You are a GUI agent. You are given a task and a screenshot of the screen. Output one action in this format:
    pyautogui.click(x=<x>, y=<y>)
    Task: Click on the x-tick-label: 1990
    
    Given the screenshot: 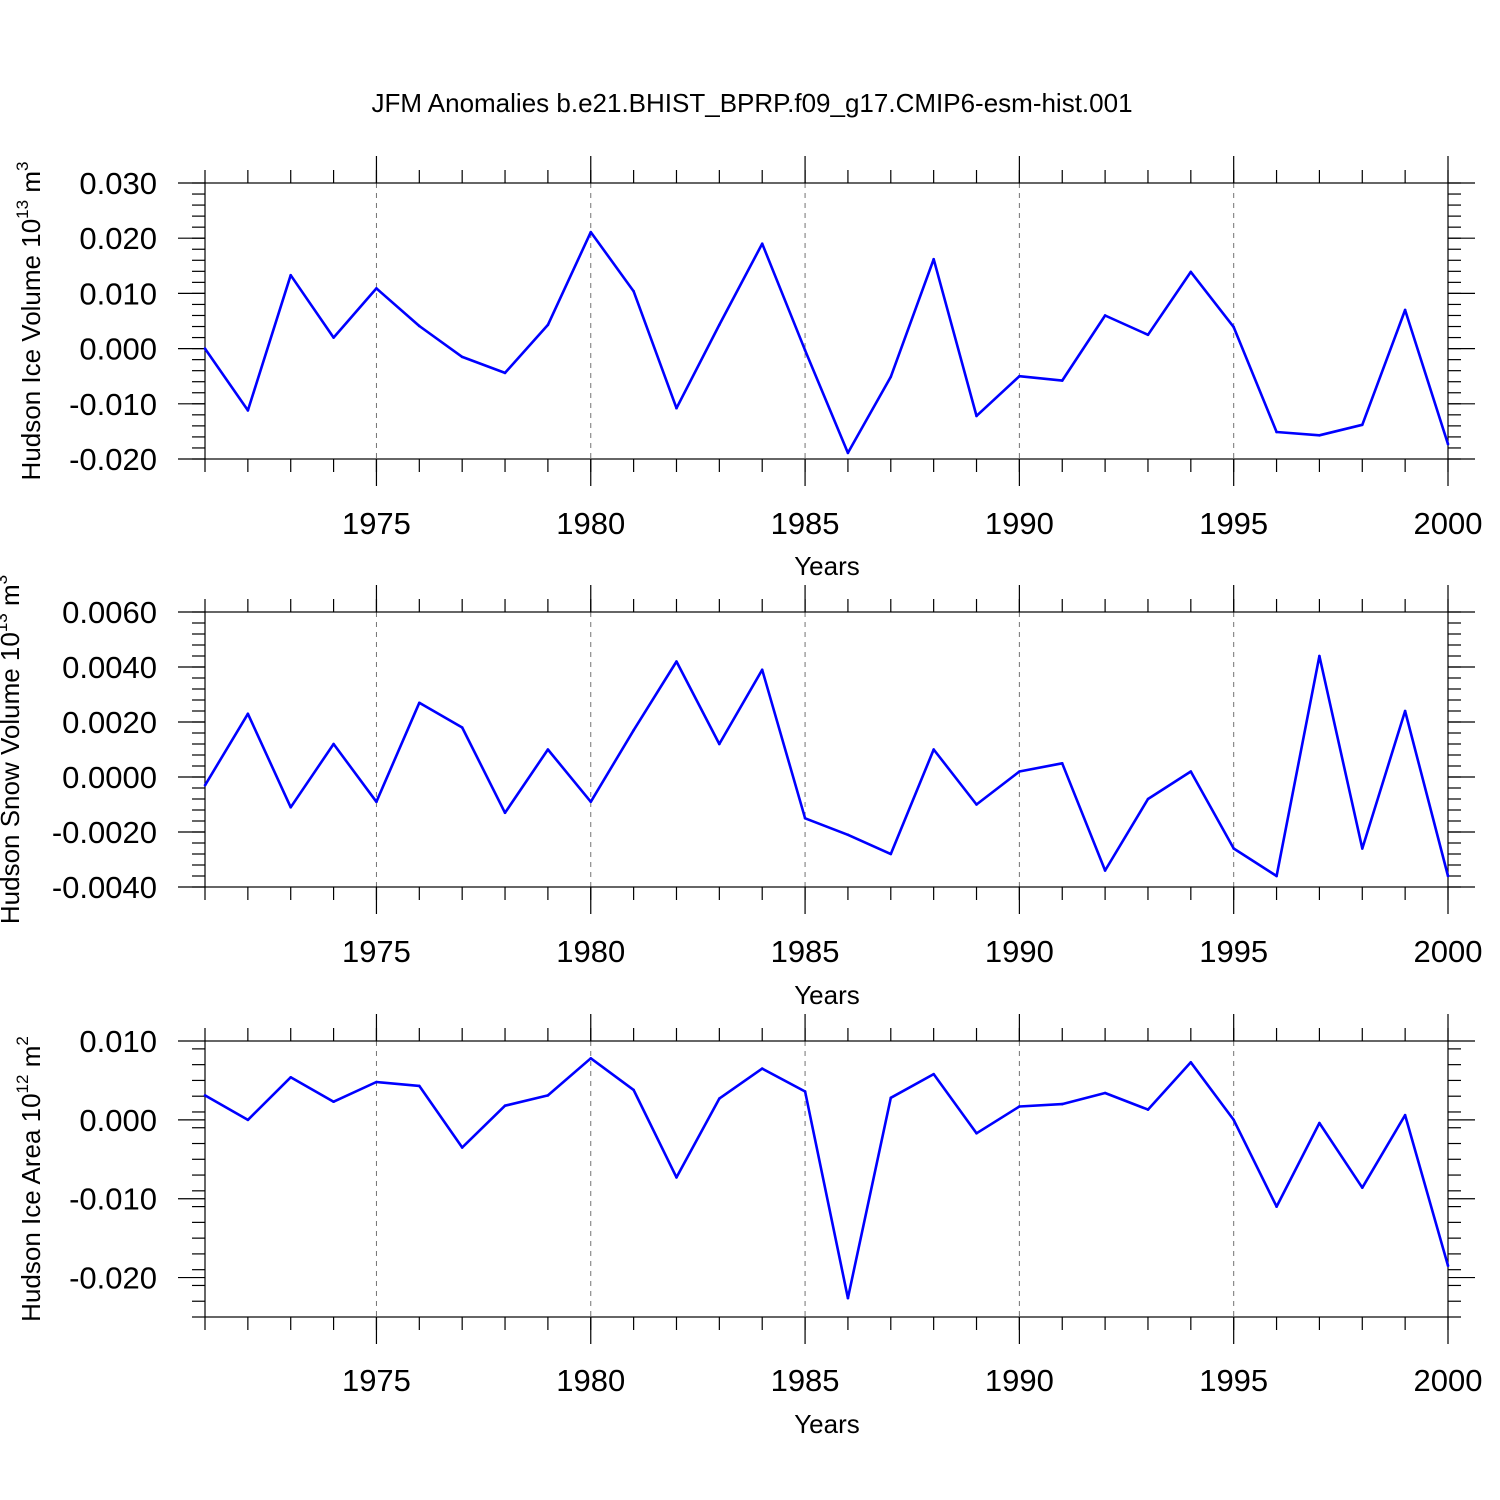 What is the action you would take?
    pyautogui.click(x=1019, y=951)
    